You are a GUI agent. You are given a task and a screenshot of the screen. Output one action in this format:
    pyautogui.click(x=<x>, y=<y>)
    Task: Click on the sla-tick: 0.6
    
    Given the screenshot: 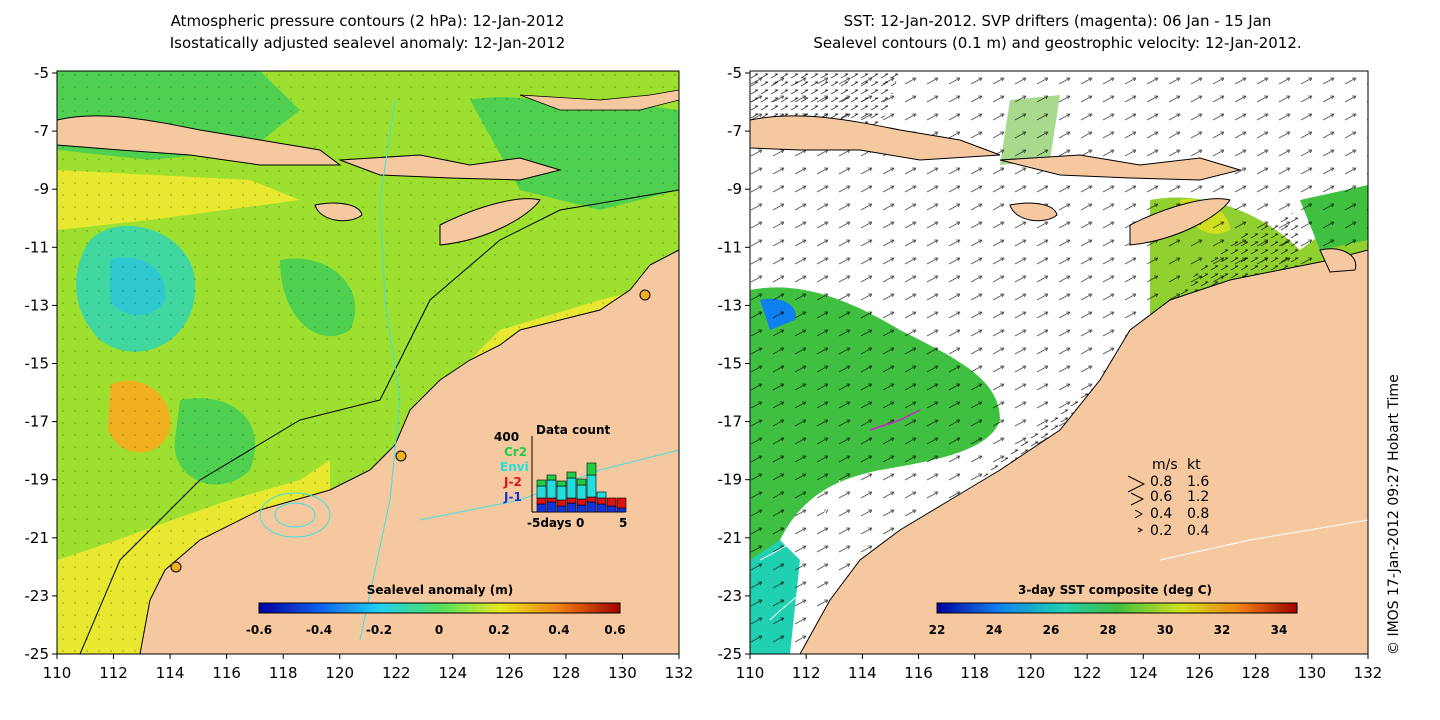 What is the action you would take?
    pyautogui.click(x=614, y=630)
    